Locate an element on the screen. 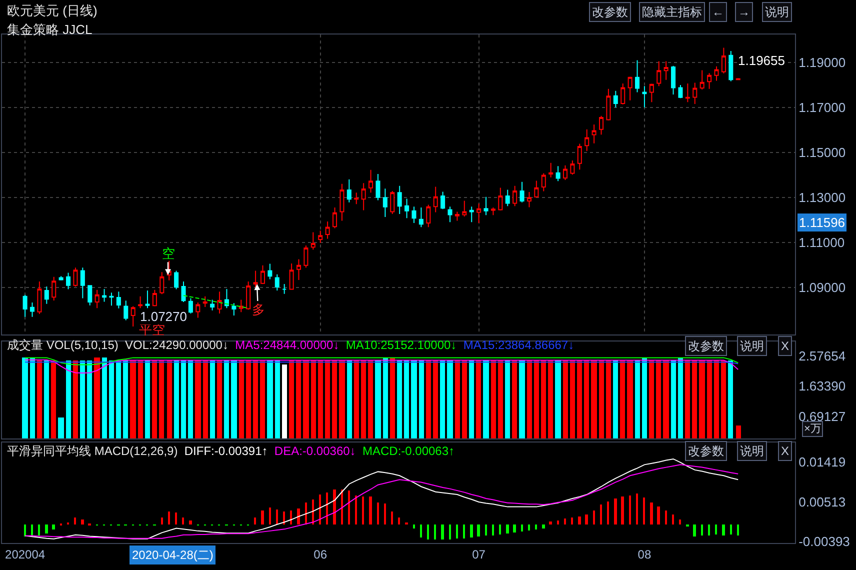 This screenshot has width=856, height=570. y-tick-label: 1.63390 is located at coordinates (822, 386).